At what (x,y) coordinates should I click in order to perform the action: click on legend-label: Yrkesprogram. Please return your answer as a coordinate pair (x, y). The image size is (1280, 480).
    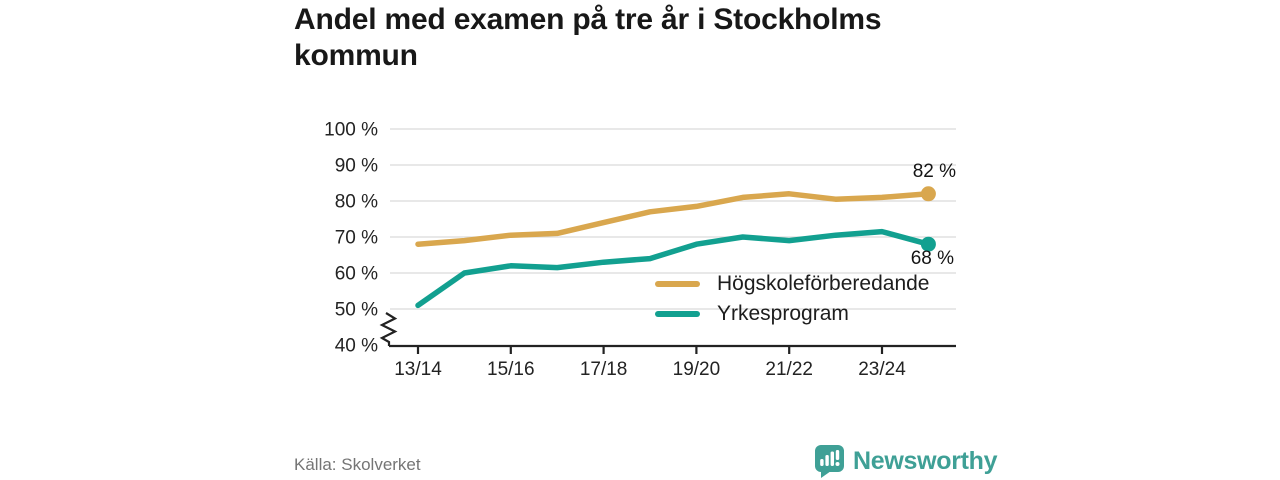
    Looking at the image, I should click on (783, 313).